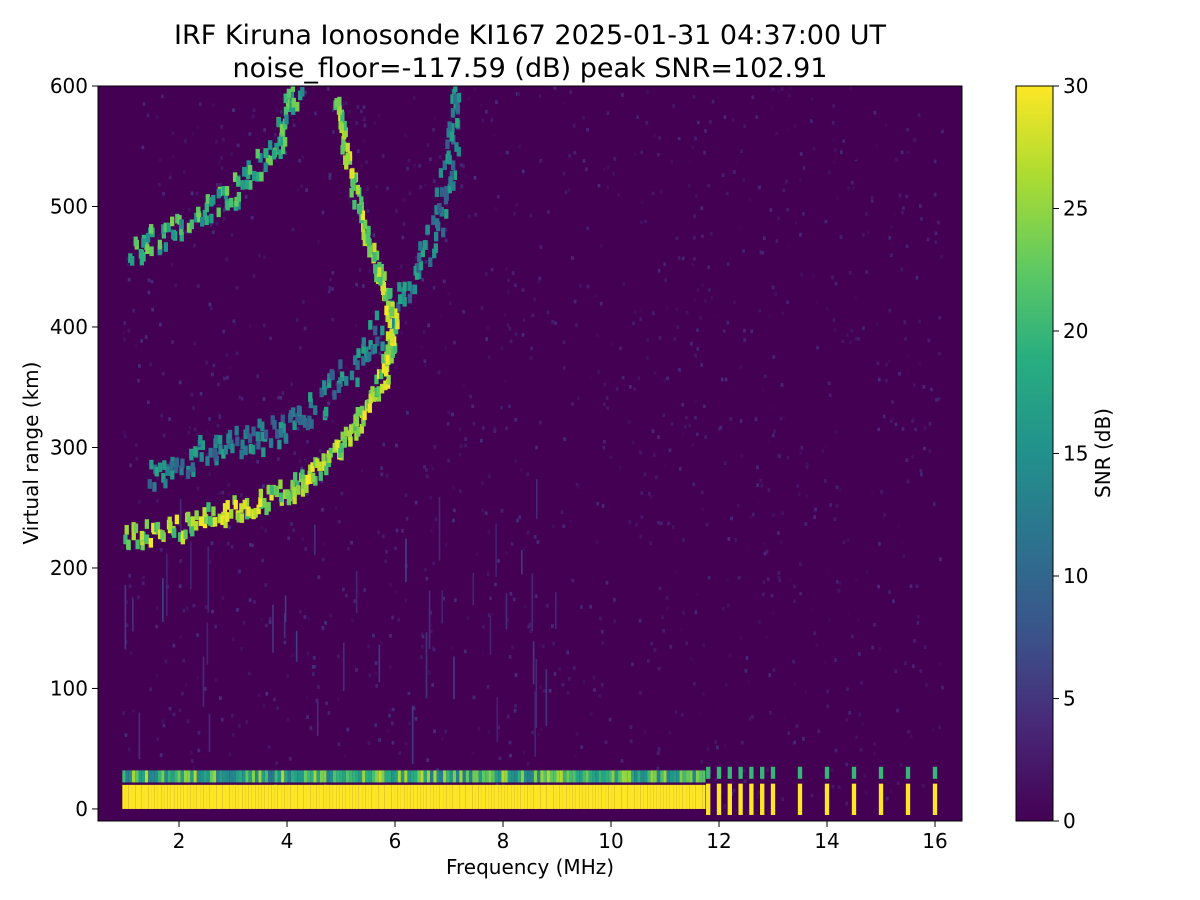  What do you see at coordinates (934, 841) in the screenshot?
I see `x-tick-label: 16` at bounding box center [934, 841].